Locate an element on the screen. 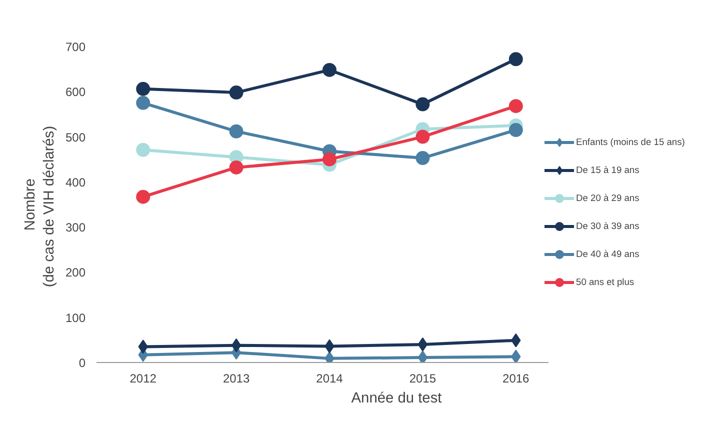 Image resolution: width=704 pixels, height=434 pixels. y-tick-label: 300 is located at coordinates (75, 227).